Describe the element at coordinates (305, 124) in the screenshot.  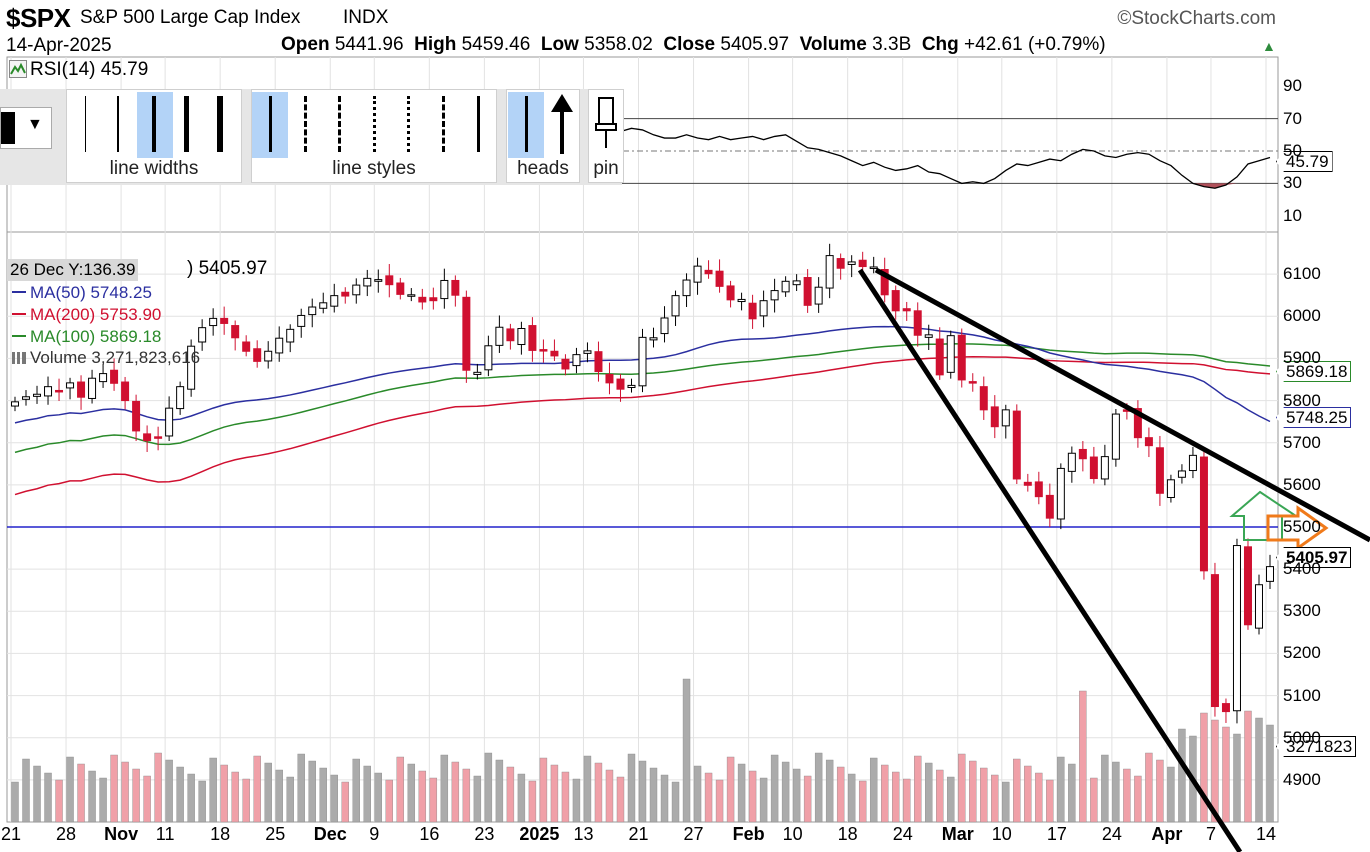
I see `style-dash-option` at that location.